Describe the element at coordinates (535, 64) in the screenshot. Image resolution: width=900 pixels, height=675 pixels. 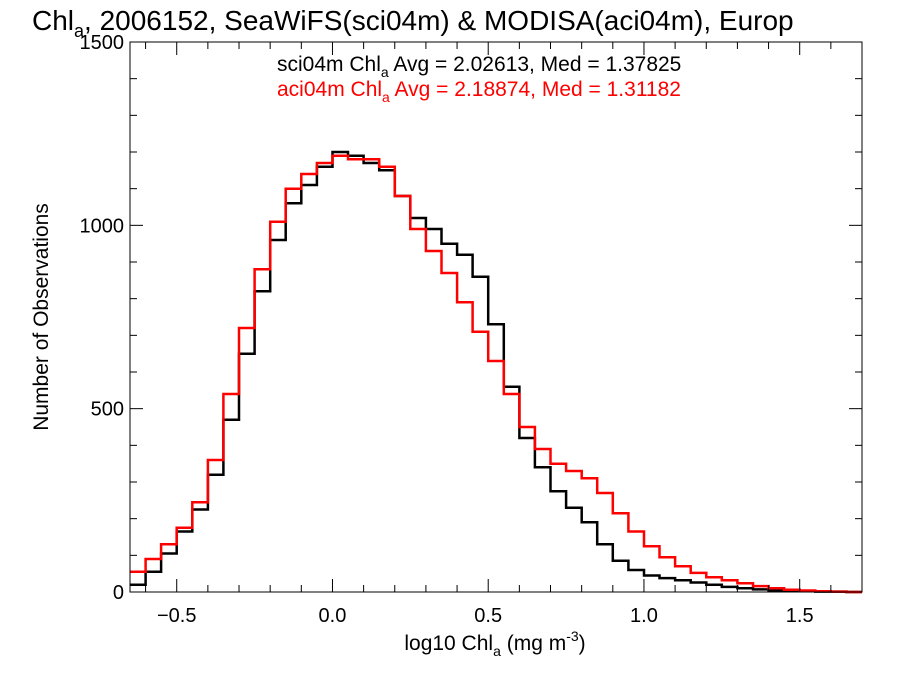
I see `legend-sci04m-stats: Avg = 2.02613, Med = 1.37825` at that location.